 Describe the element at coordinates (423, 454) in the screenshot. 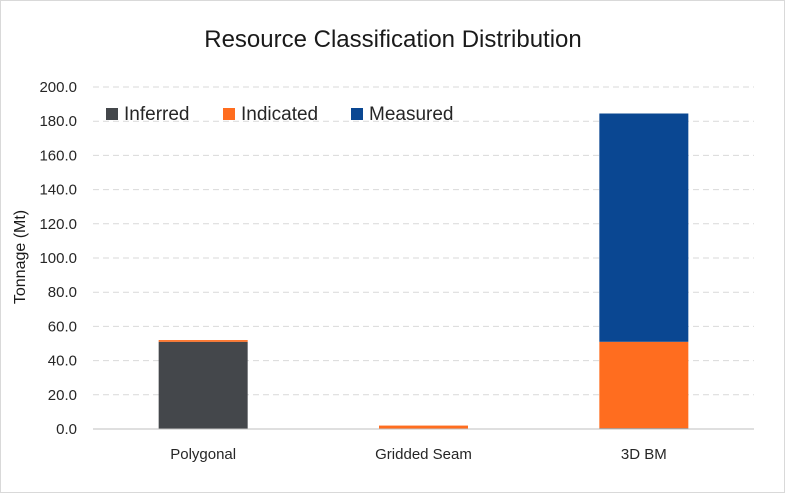

I see `x-category-label: Gridded Seam` at that location.